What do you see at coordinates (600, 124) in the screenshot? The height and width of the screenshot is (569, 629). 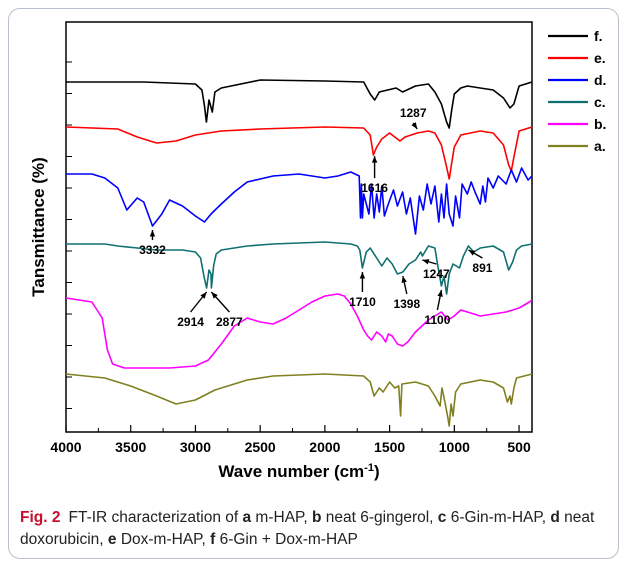 I see `legend-label: b.` at bounding box center [600, 124].